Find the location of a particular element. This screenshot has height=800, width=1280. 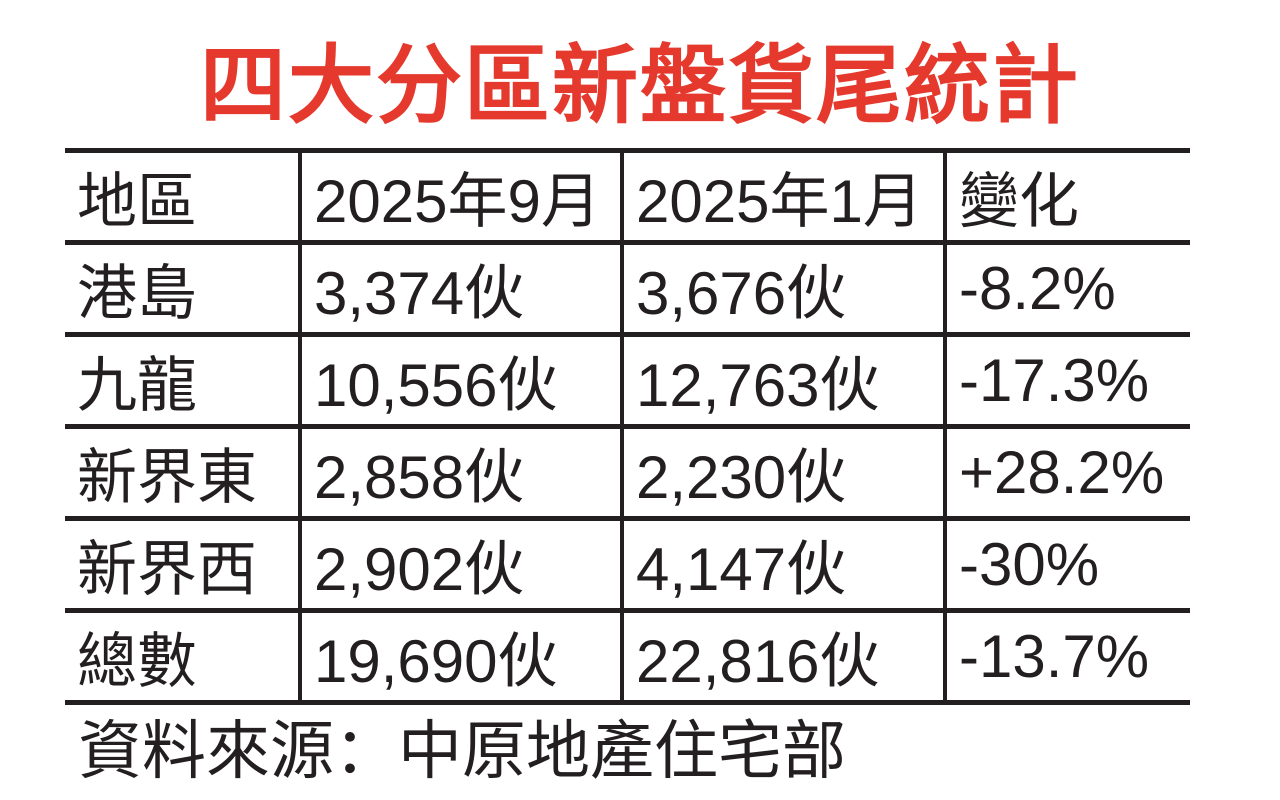

jan-value-cell: 22,816伙 is located at coordinates (782, 656).